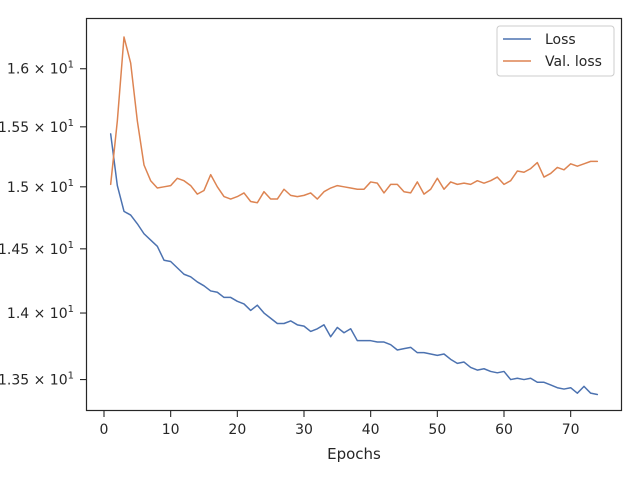 Image resolution: width=640 pixels, height=480 pixels. Describe the element at coordinates (573, 62) in the screenshot. I see `legend-label: Val. loss` at that location.